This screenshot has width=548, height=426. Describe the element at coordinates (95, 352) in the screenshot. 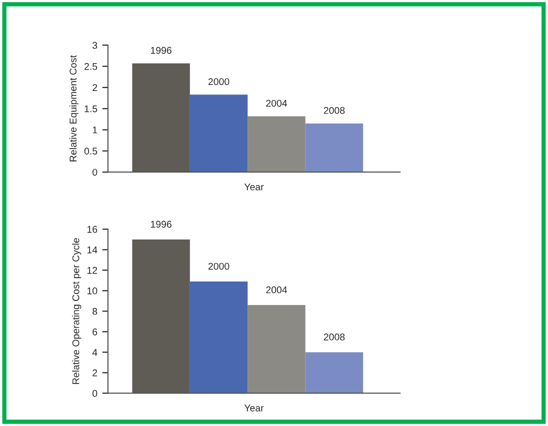

I see `y-tick-label: 4` at that location.